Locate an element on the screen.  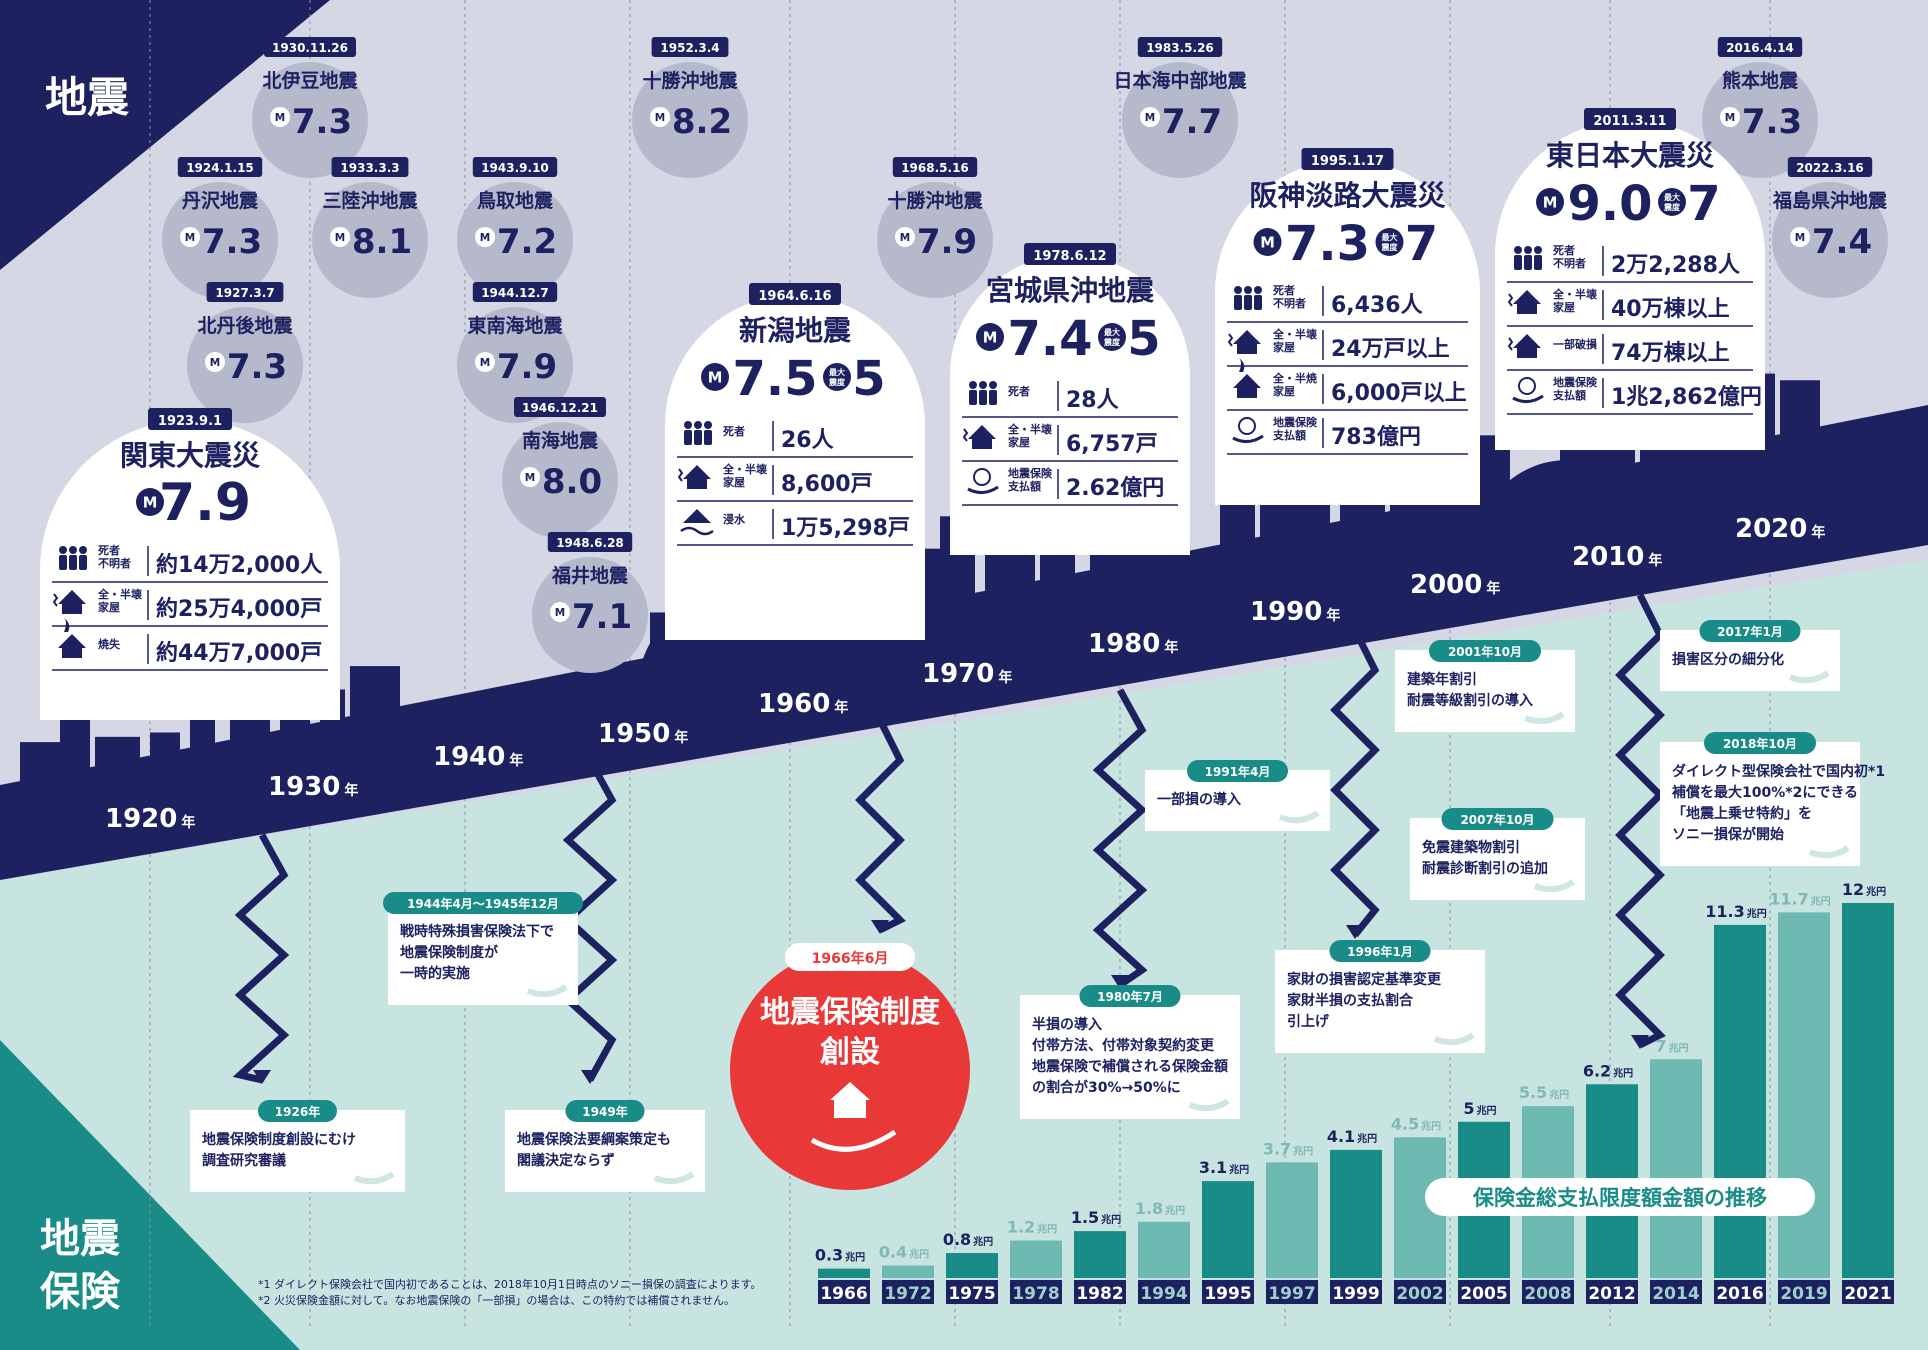
quake-magnitude: 8.2 is located at coordinates (702, 122).